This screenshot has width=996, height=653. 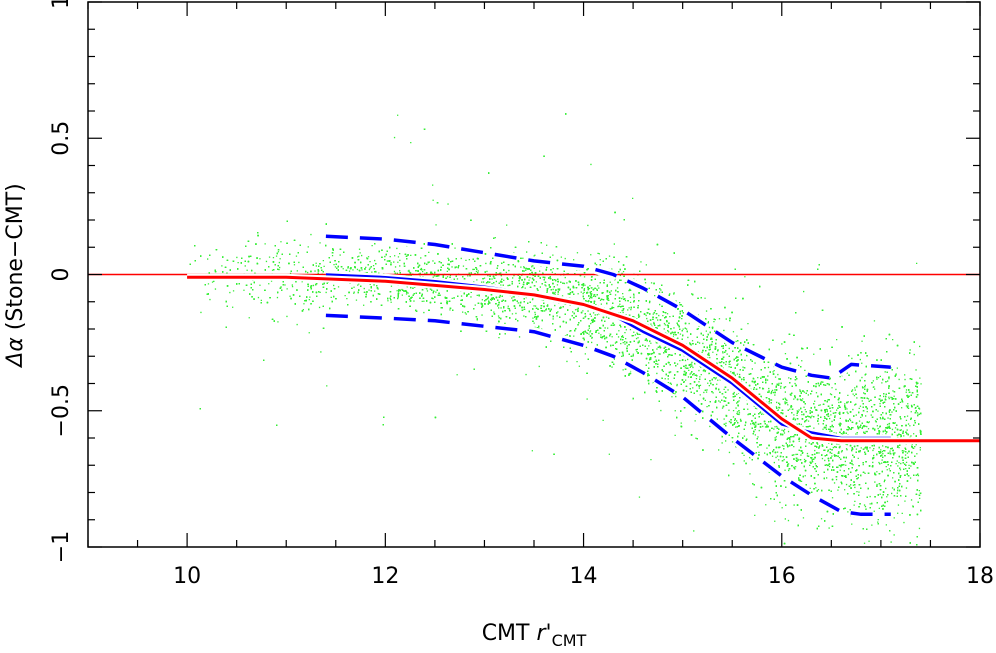 What do you see at coordinates (61, 410) in the screenshot?
I see `y-tick-label: −0.5` at bounding box center [61, 410].